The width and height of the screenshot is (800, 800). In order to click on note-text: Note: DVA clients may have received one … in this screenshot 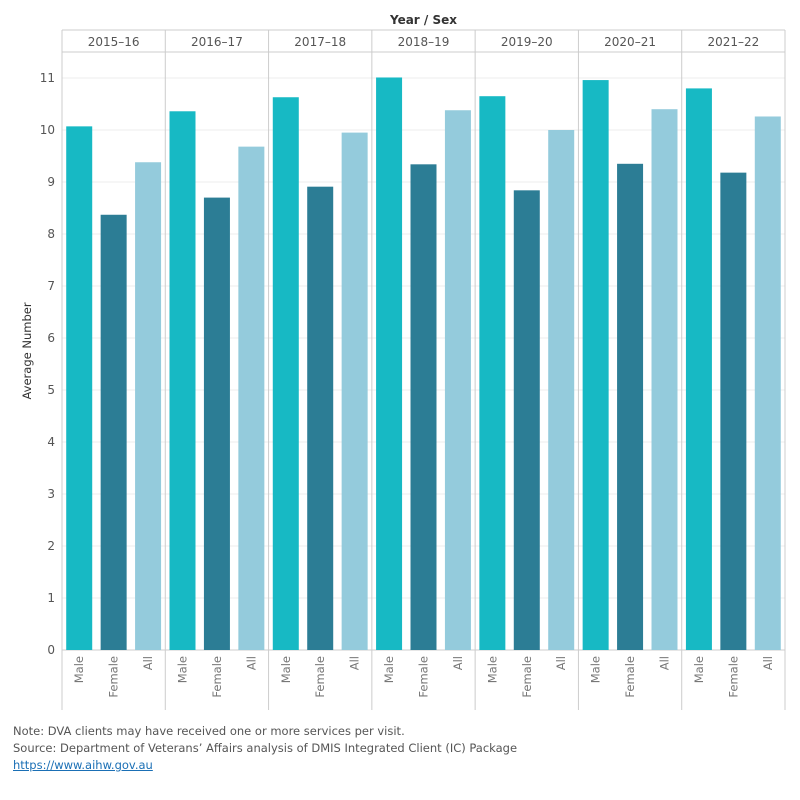, I will do `click(209, 731)`.